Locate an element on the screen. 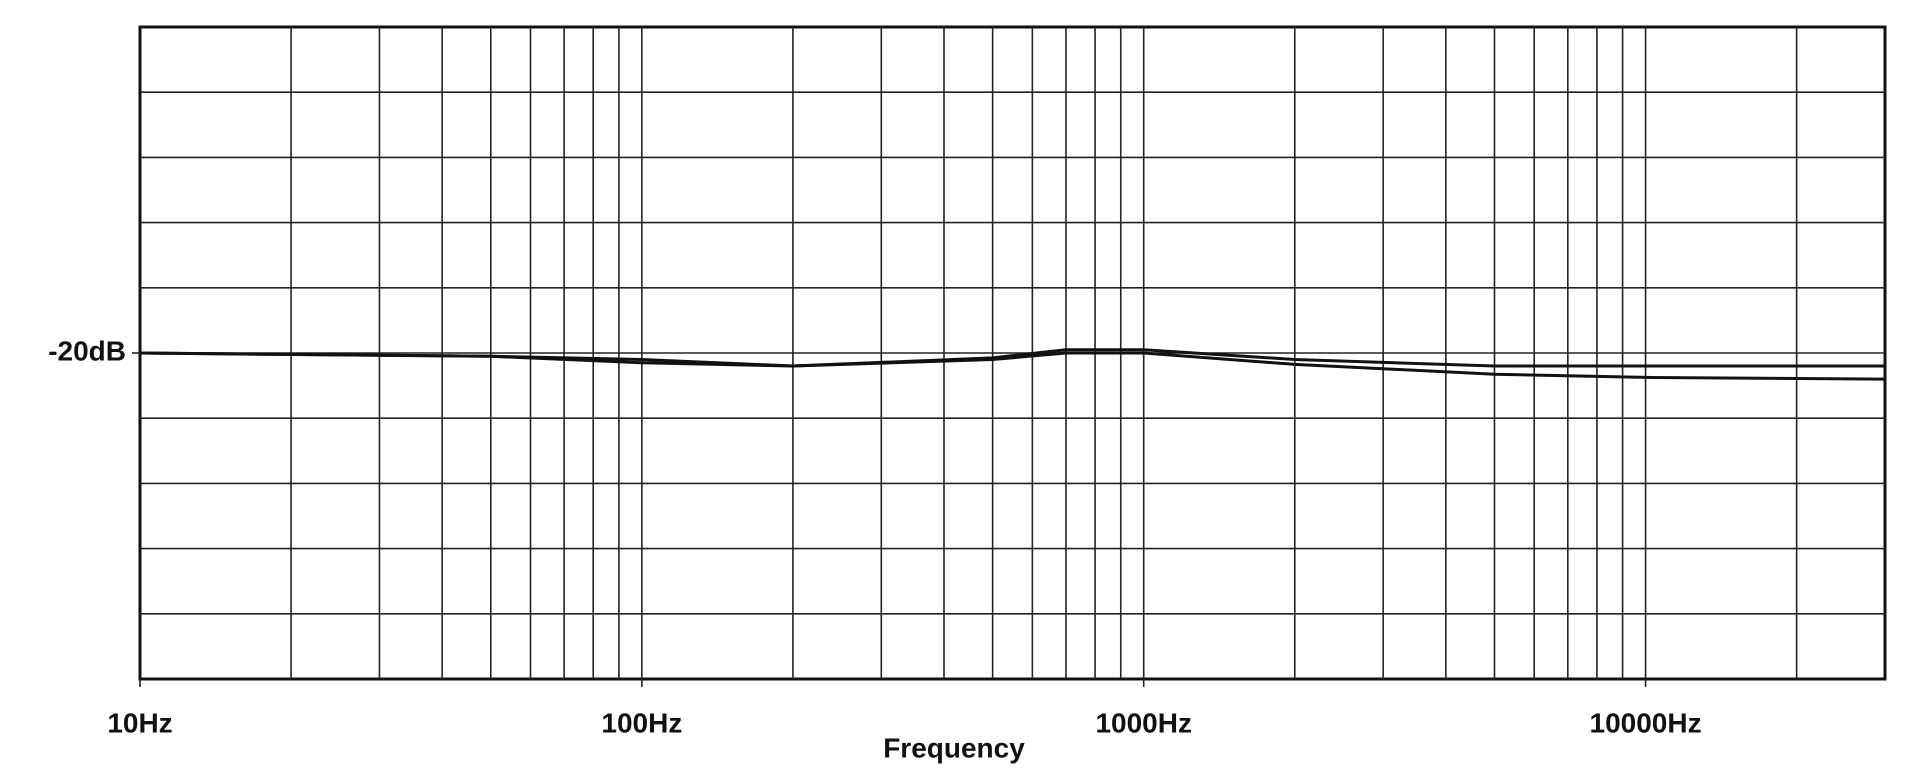 This screenshot has height=779, width=1932. x-tick-label: 10Hz is located at coordinates (139, 722).